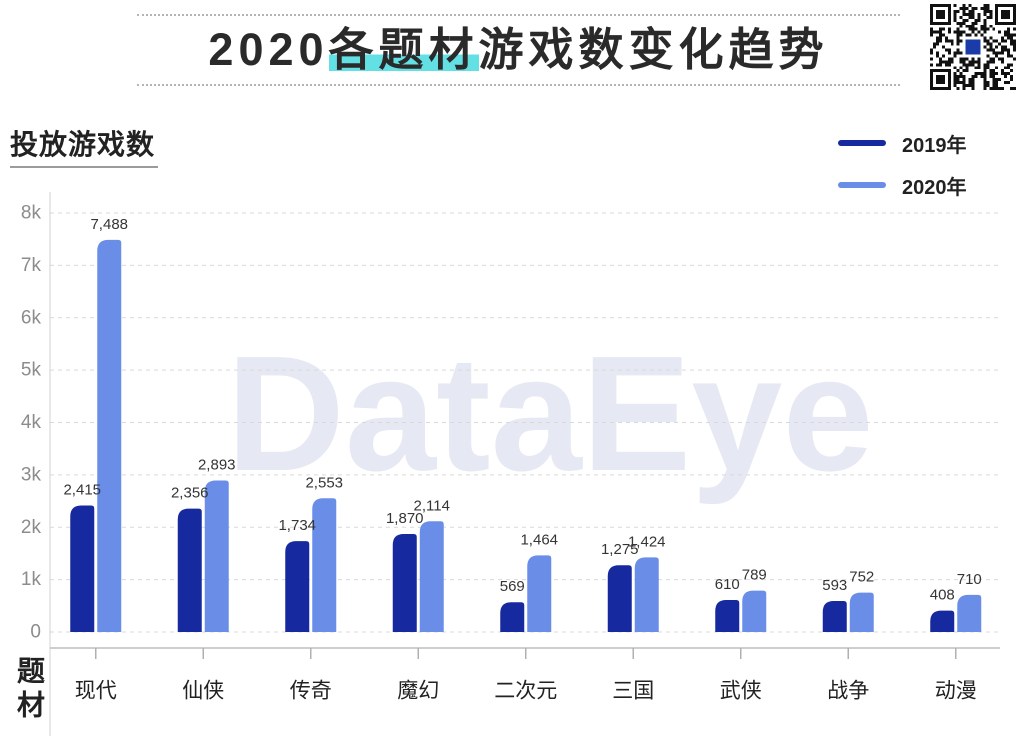 The height and width of the screenshot is (736, 1024). I want to click on qr-modules, so click(973, 47).